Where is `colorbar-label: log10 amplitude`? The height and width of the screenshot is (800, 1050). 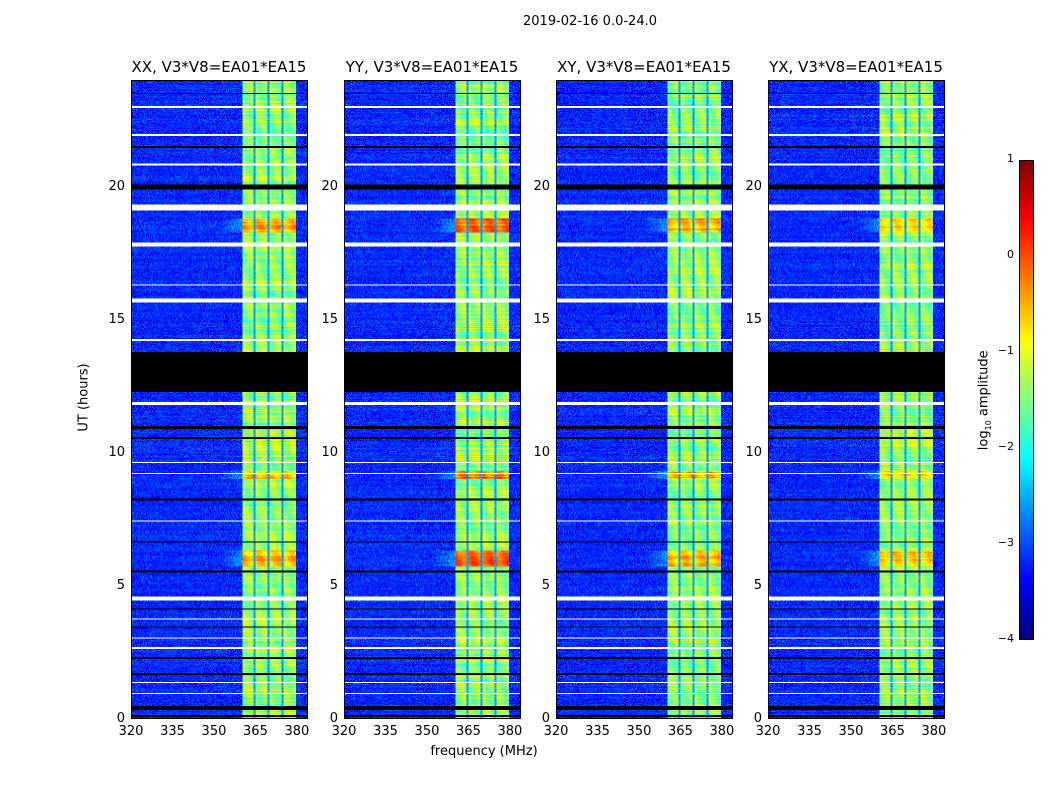
colorbar-label: log10 amplitude is located at coordinates (985, 400).